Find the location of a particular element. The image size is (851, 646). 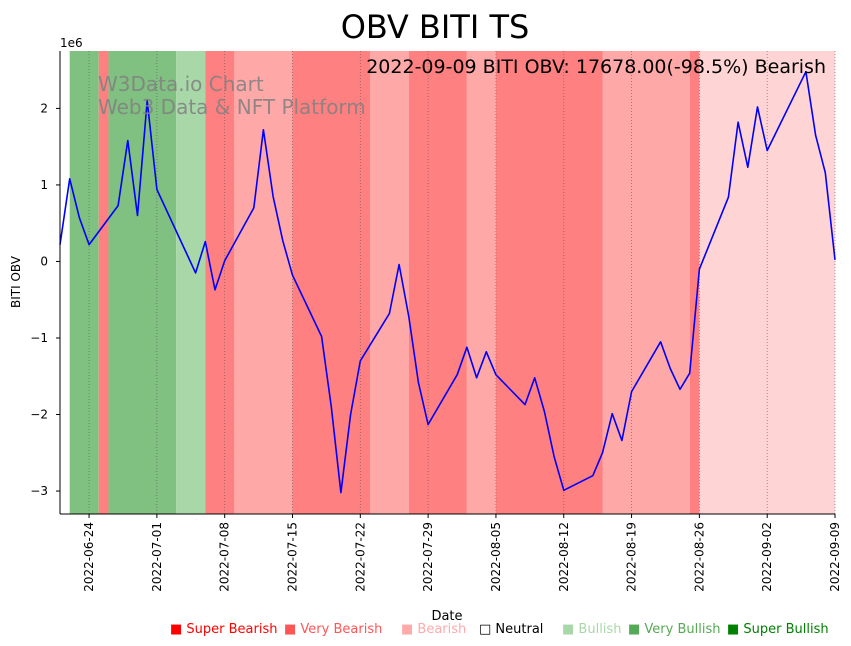

watermark-line-2: Web3 Data & NFT Platform is located at coordinates (232, 107).